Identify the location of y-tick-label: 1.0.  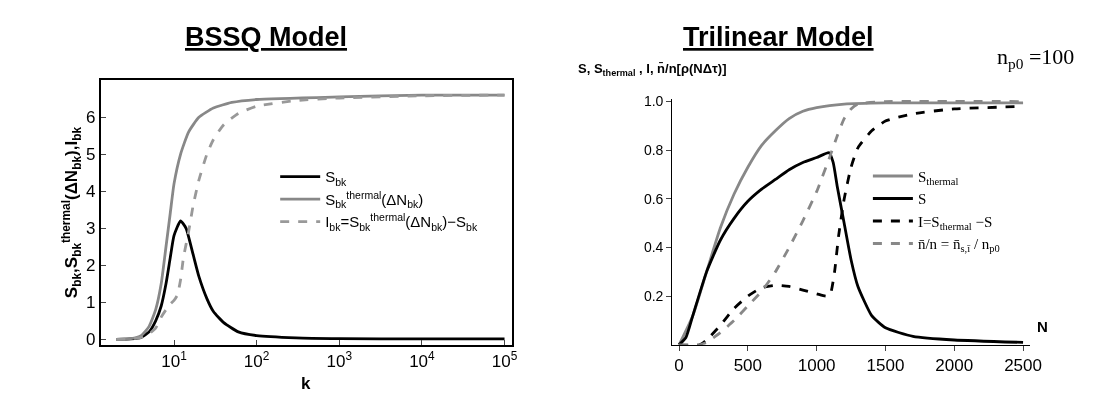
(653, 101).